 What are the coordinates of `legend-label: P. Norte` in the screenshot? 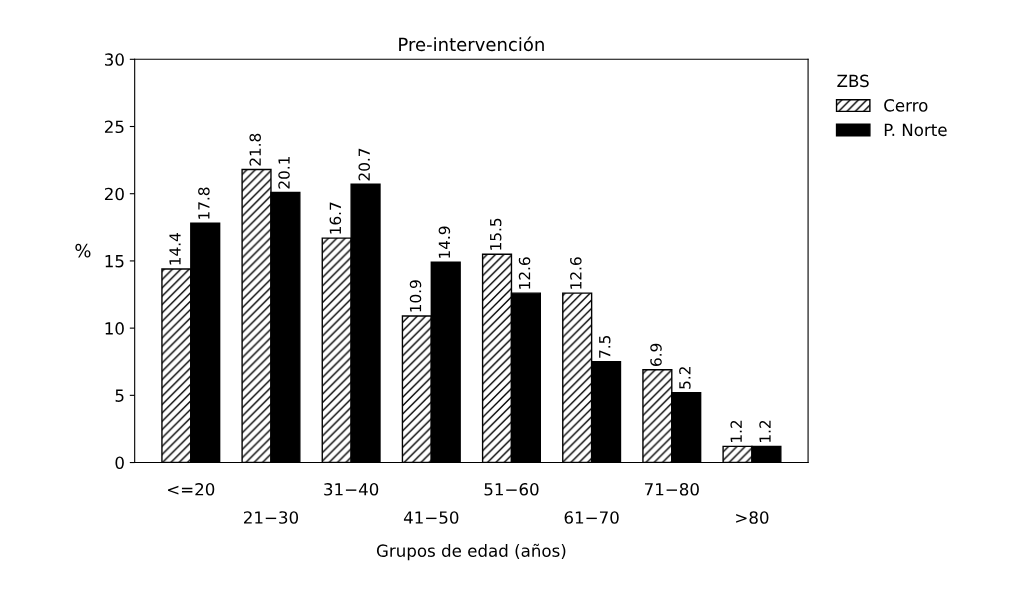 It's located at (915, 130).